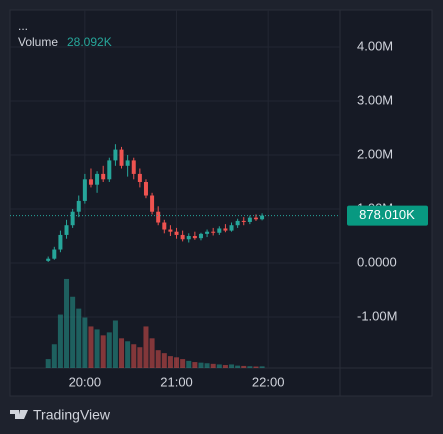 The image size is (443, 434). I want to click on y-tick-label: -1.00M, so click(377, 315).